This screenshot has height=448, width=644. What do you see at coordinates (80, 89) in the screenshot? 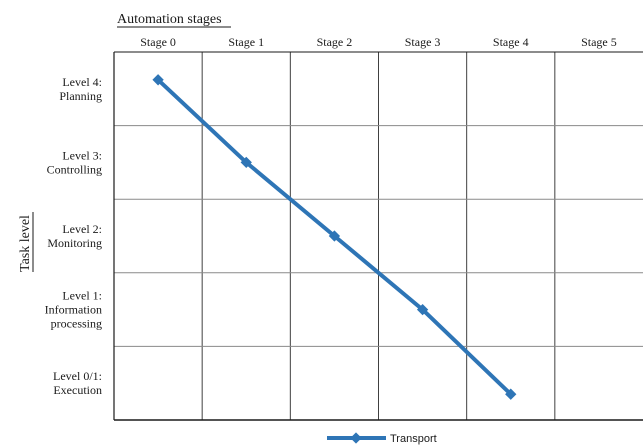
I see `y-tick-label: Level 4: Planning` at bounding box center [80, 89].